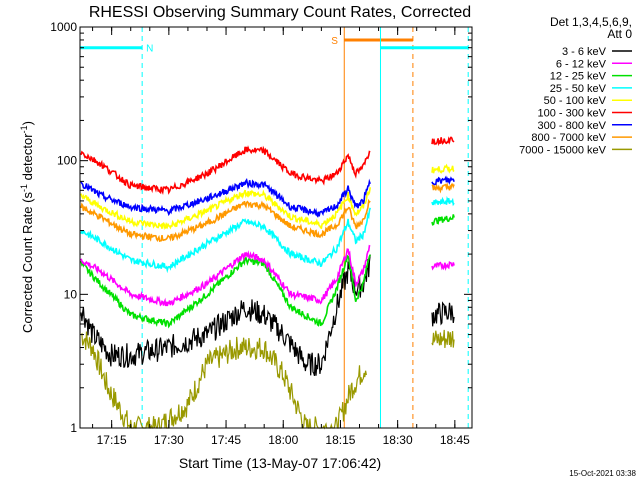  I want to click on legend-label: 7000 - 15000 keV, so click(563, 150).